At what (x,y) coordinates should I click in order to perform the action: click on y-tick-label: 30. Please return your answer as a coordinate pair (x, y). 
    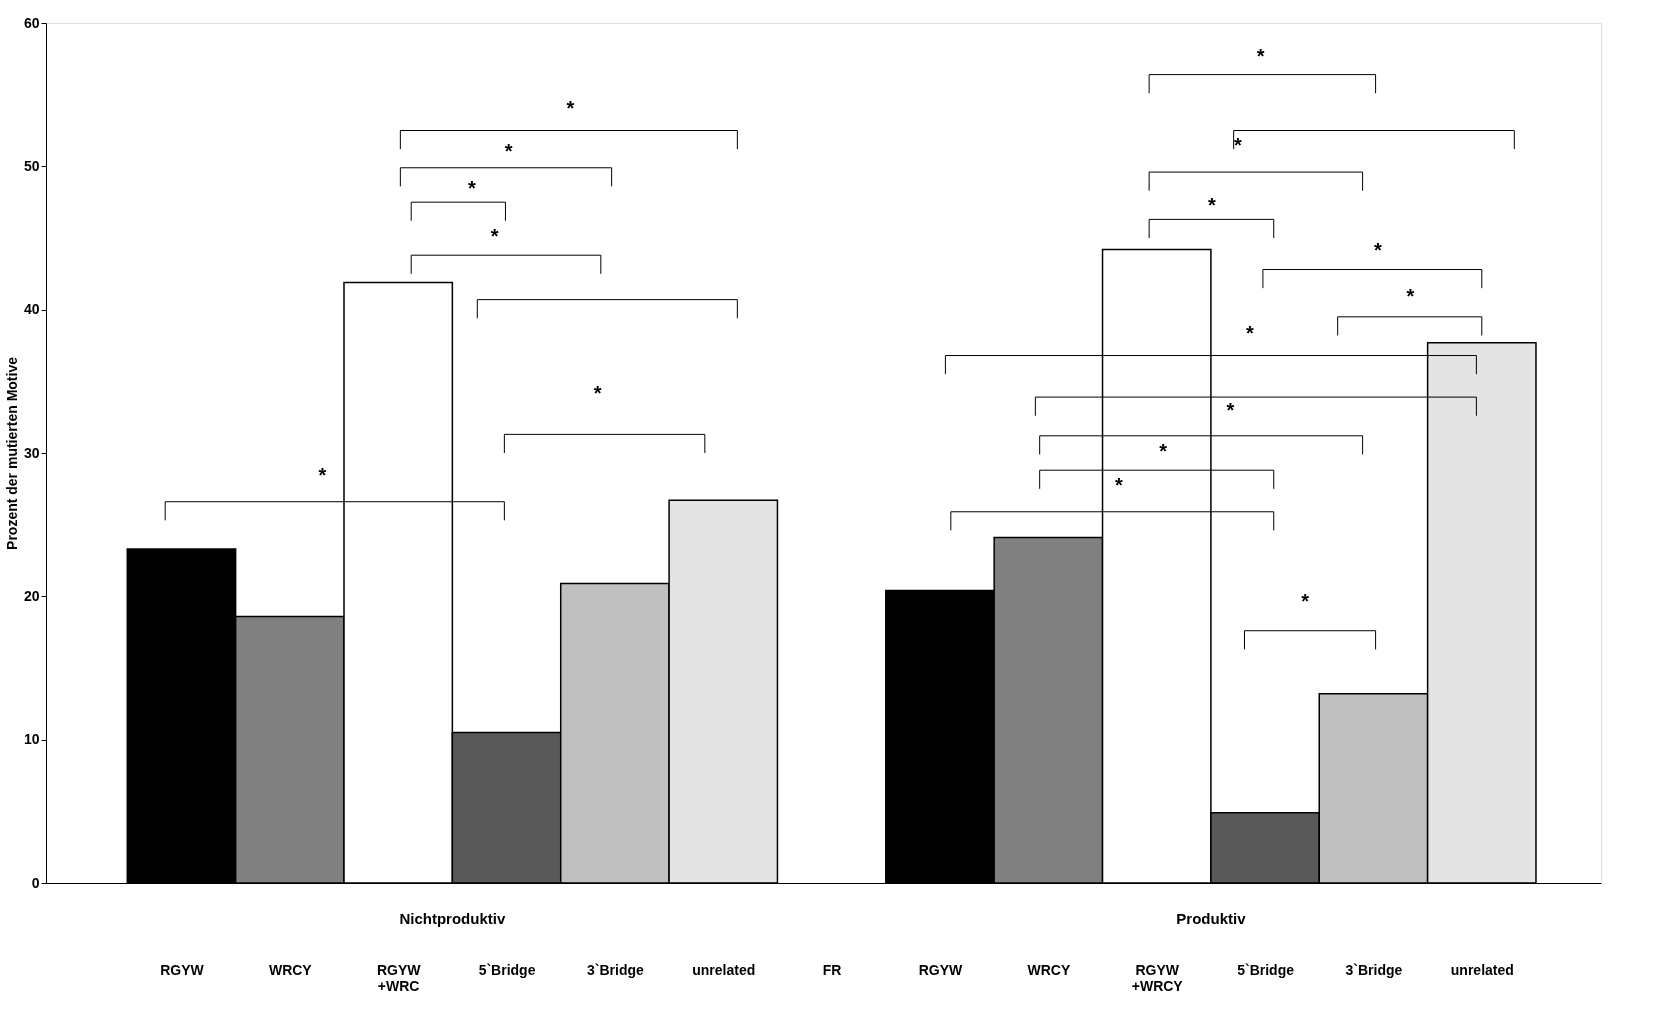
    Looking at the image, I should click on (31, 452).